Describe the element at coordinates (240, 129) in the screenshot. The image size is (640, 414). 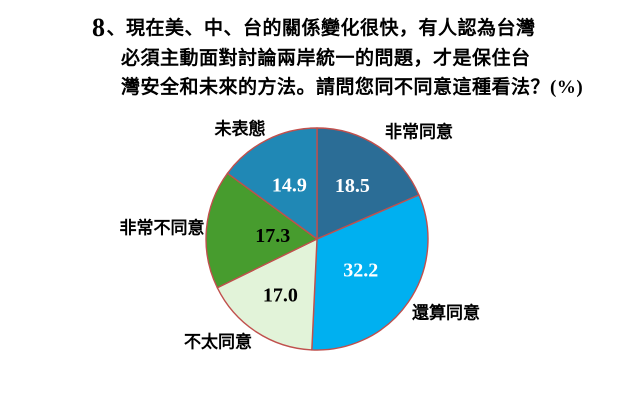
I see `slice-label-no-opinion: 未表態` at that location.